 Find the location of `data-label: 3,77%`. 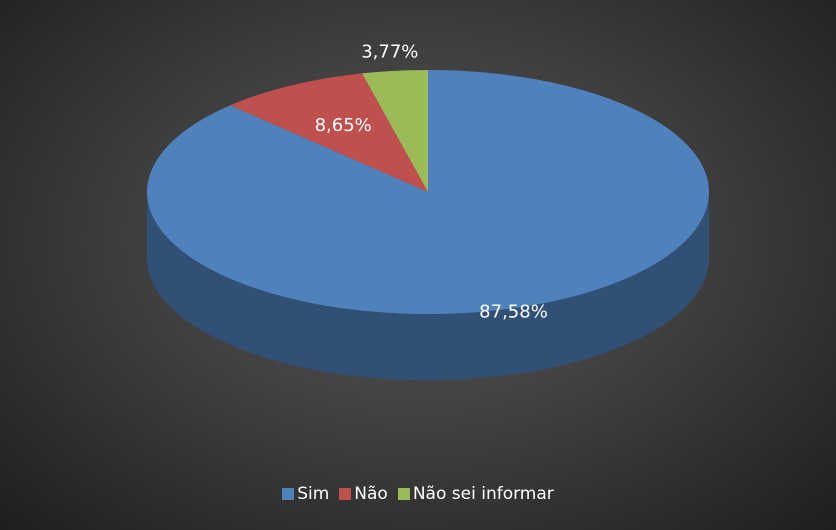

data-label: 3,77% is located at coordinates (389, 52).